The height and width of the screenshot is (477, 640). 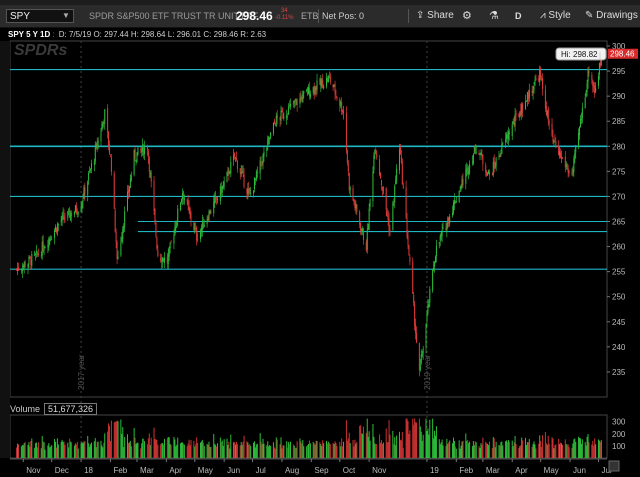 What do you see at coordinates (619, 434) in the screenshot?
I see `volume-tick-label-200: 200` at bounding box center [619, 434].